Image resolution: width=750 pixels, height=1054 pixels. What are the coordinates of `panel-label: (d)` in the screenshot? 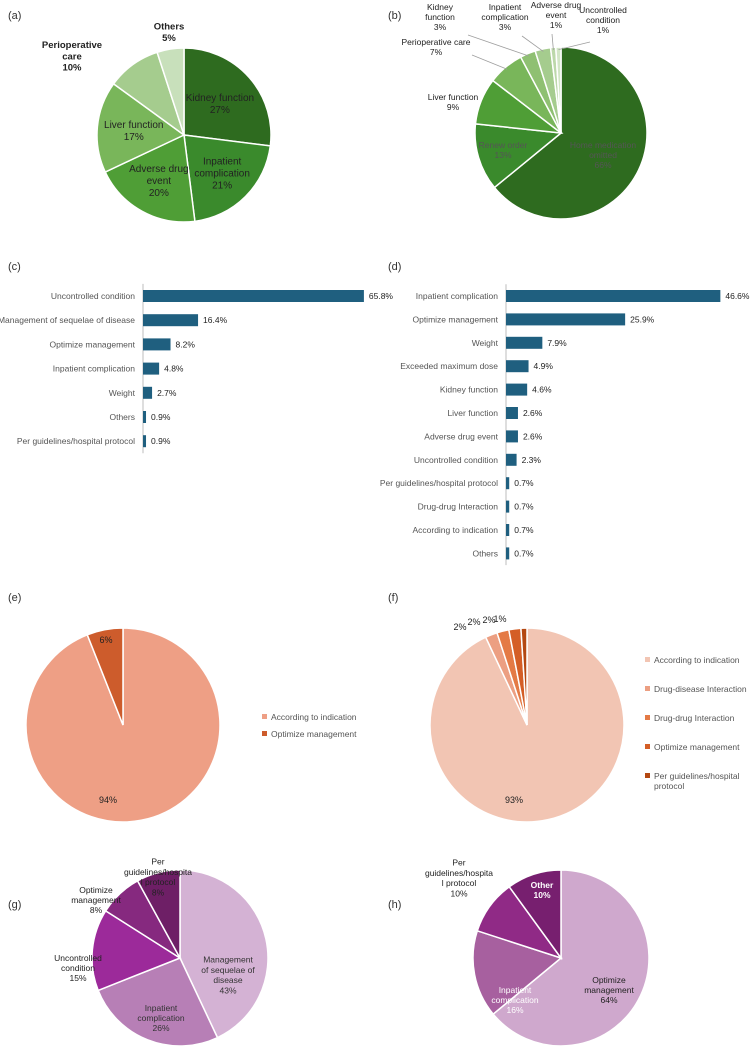 It's located at (394, 267).